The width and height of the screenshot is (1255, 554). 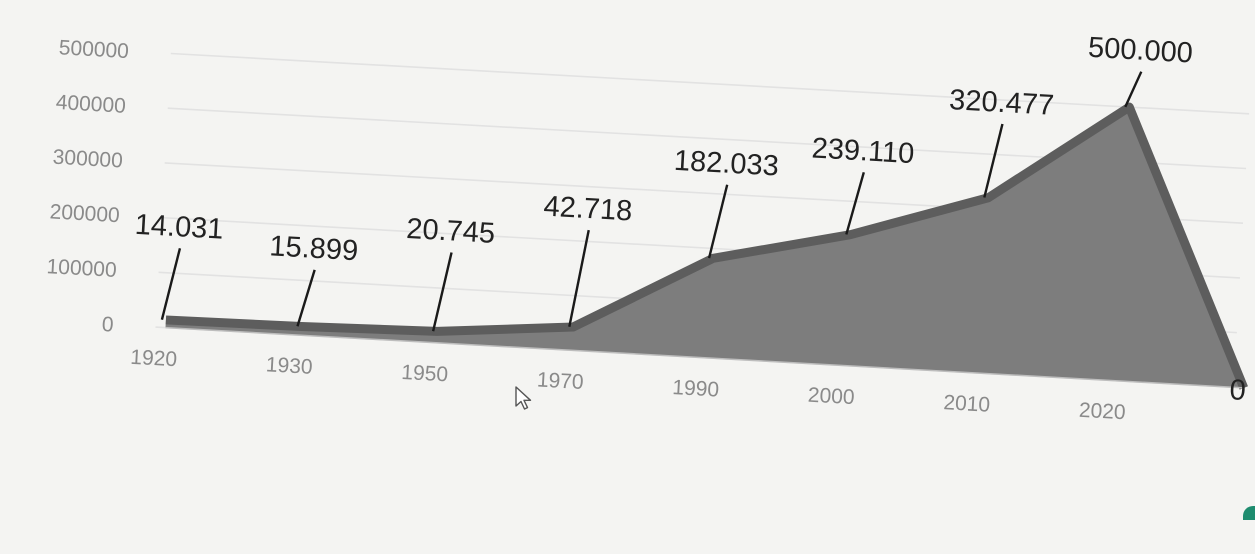 I want to click on x-axis-ticks: 1920 1930 1950 1970 1990 2000 2010 2020, so click(x=628, y=385).